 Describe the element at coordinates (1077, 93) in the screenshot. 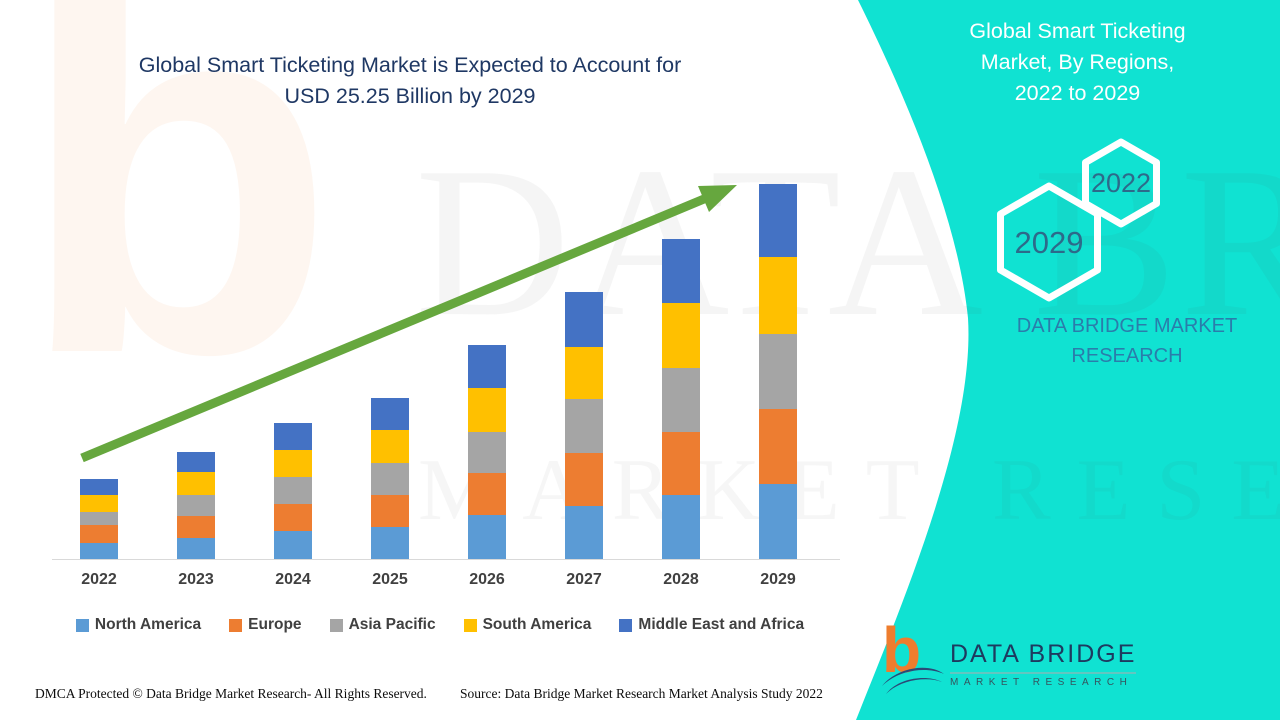

I see `side-panel-title-line3: 2022 to 2029` at that location.